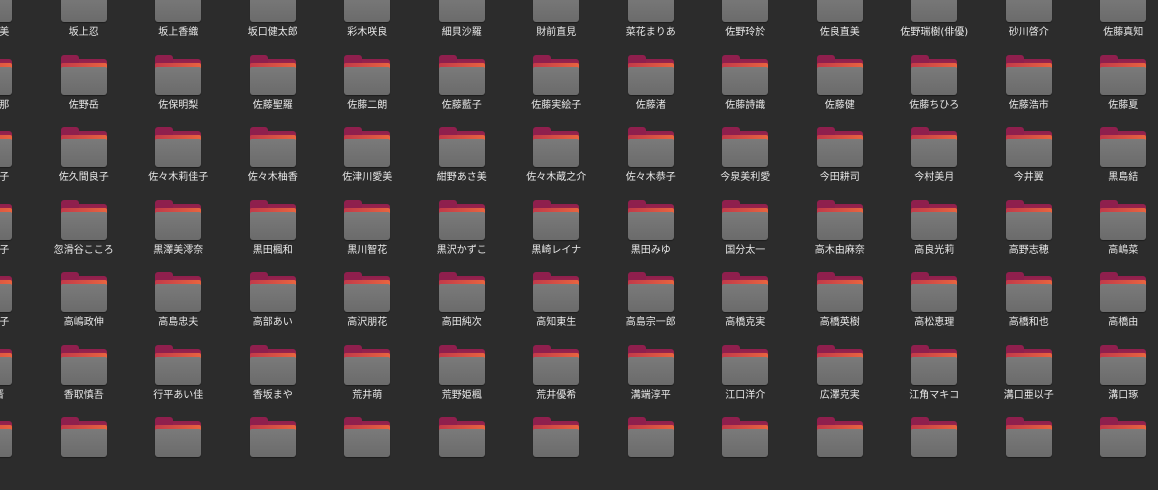 The width and height of the screenshot is (1158, 490). What do you see at coordinates (1029, 308) in the screenshot?
I see `folder-item: 高橋和也` at bounding box center [1029, 308].